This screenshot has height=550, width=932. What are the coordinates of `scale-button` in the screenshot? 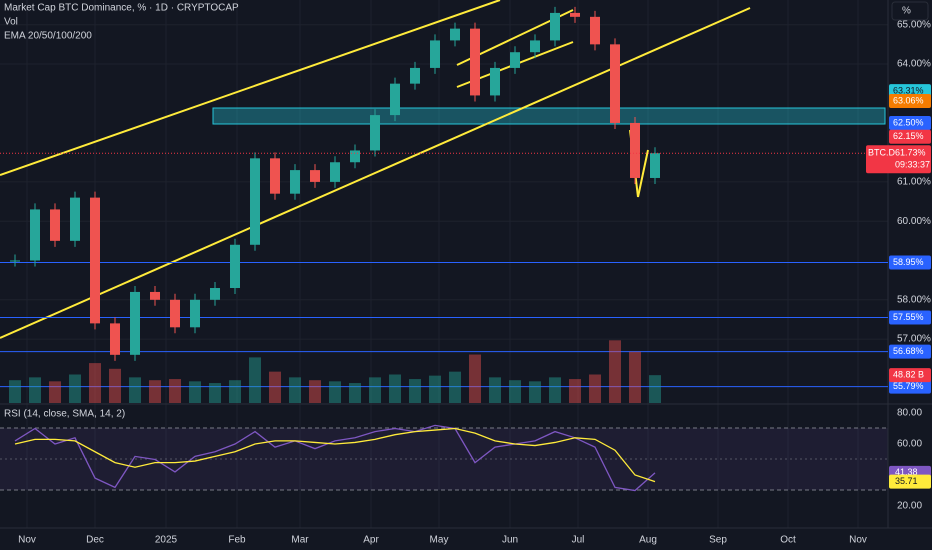 It's located at (910, 11).